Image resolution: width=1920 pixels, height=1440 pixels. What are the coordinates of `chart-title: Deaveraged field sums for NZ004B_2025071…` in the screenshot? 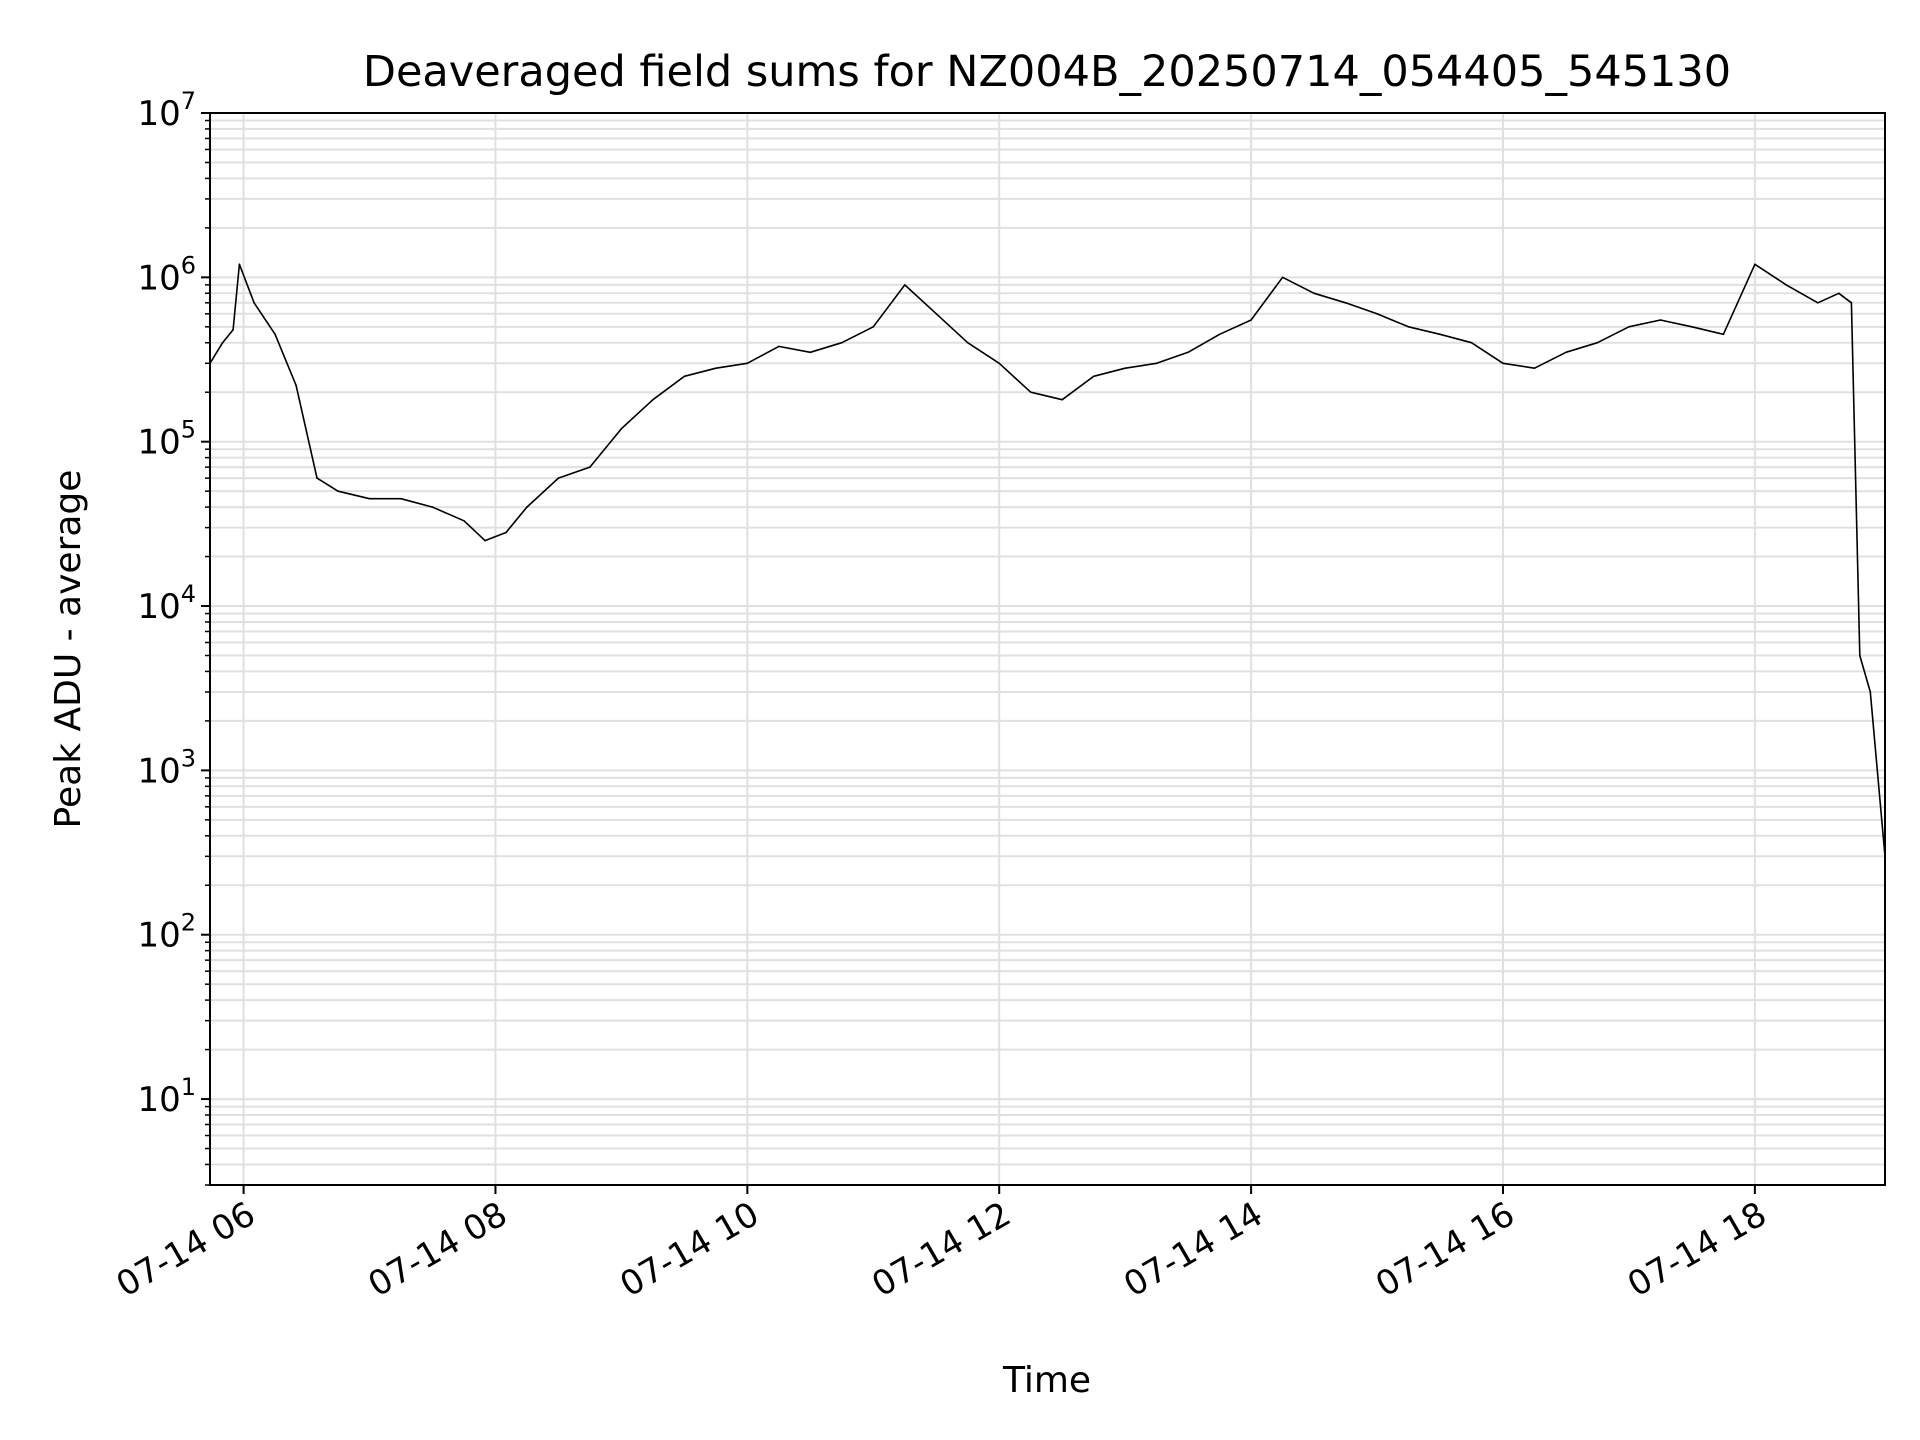 It's located at (1047, 72).